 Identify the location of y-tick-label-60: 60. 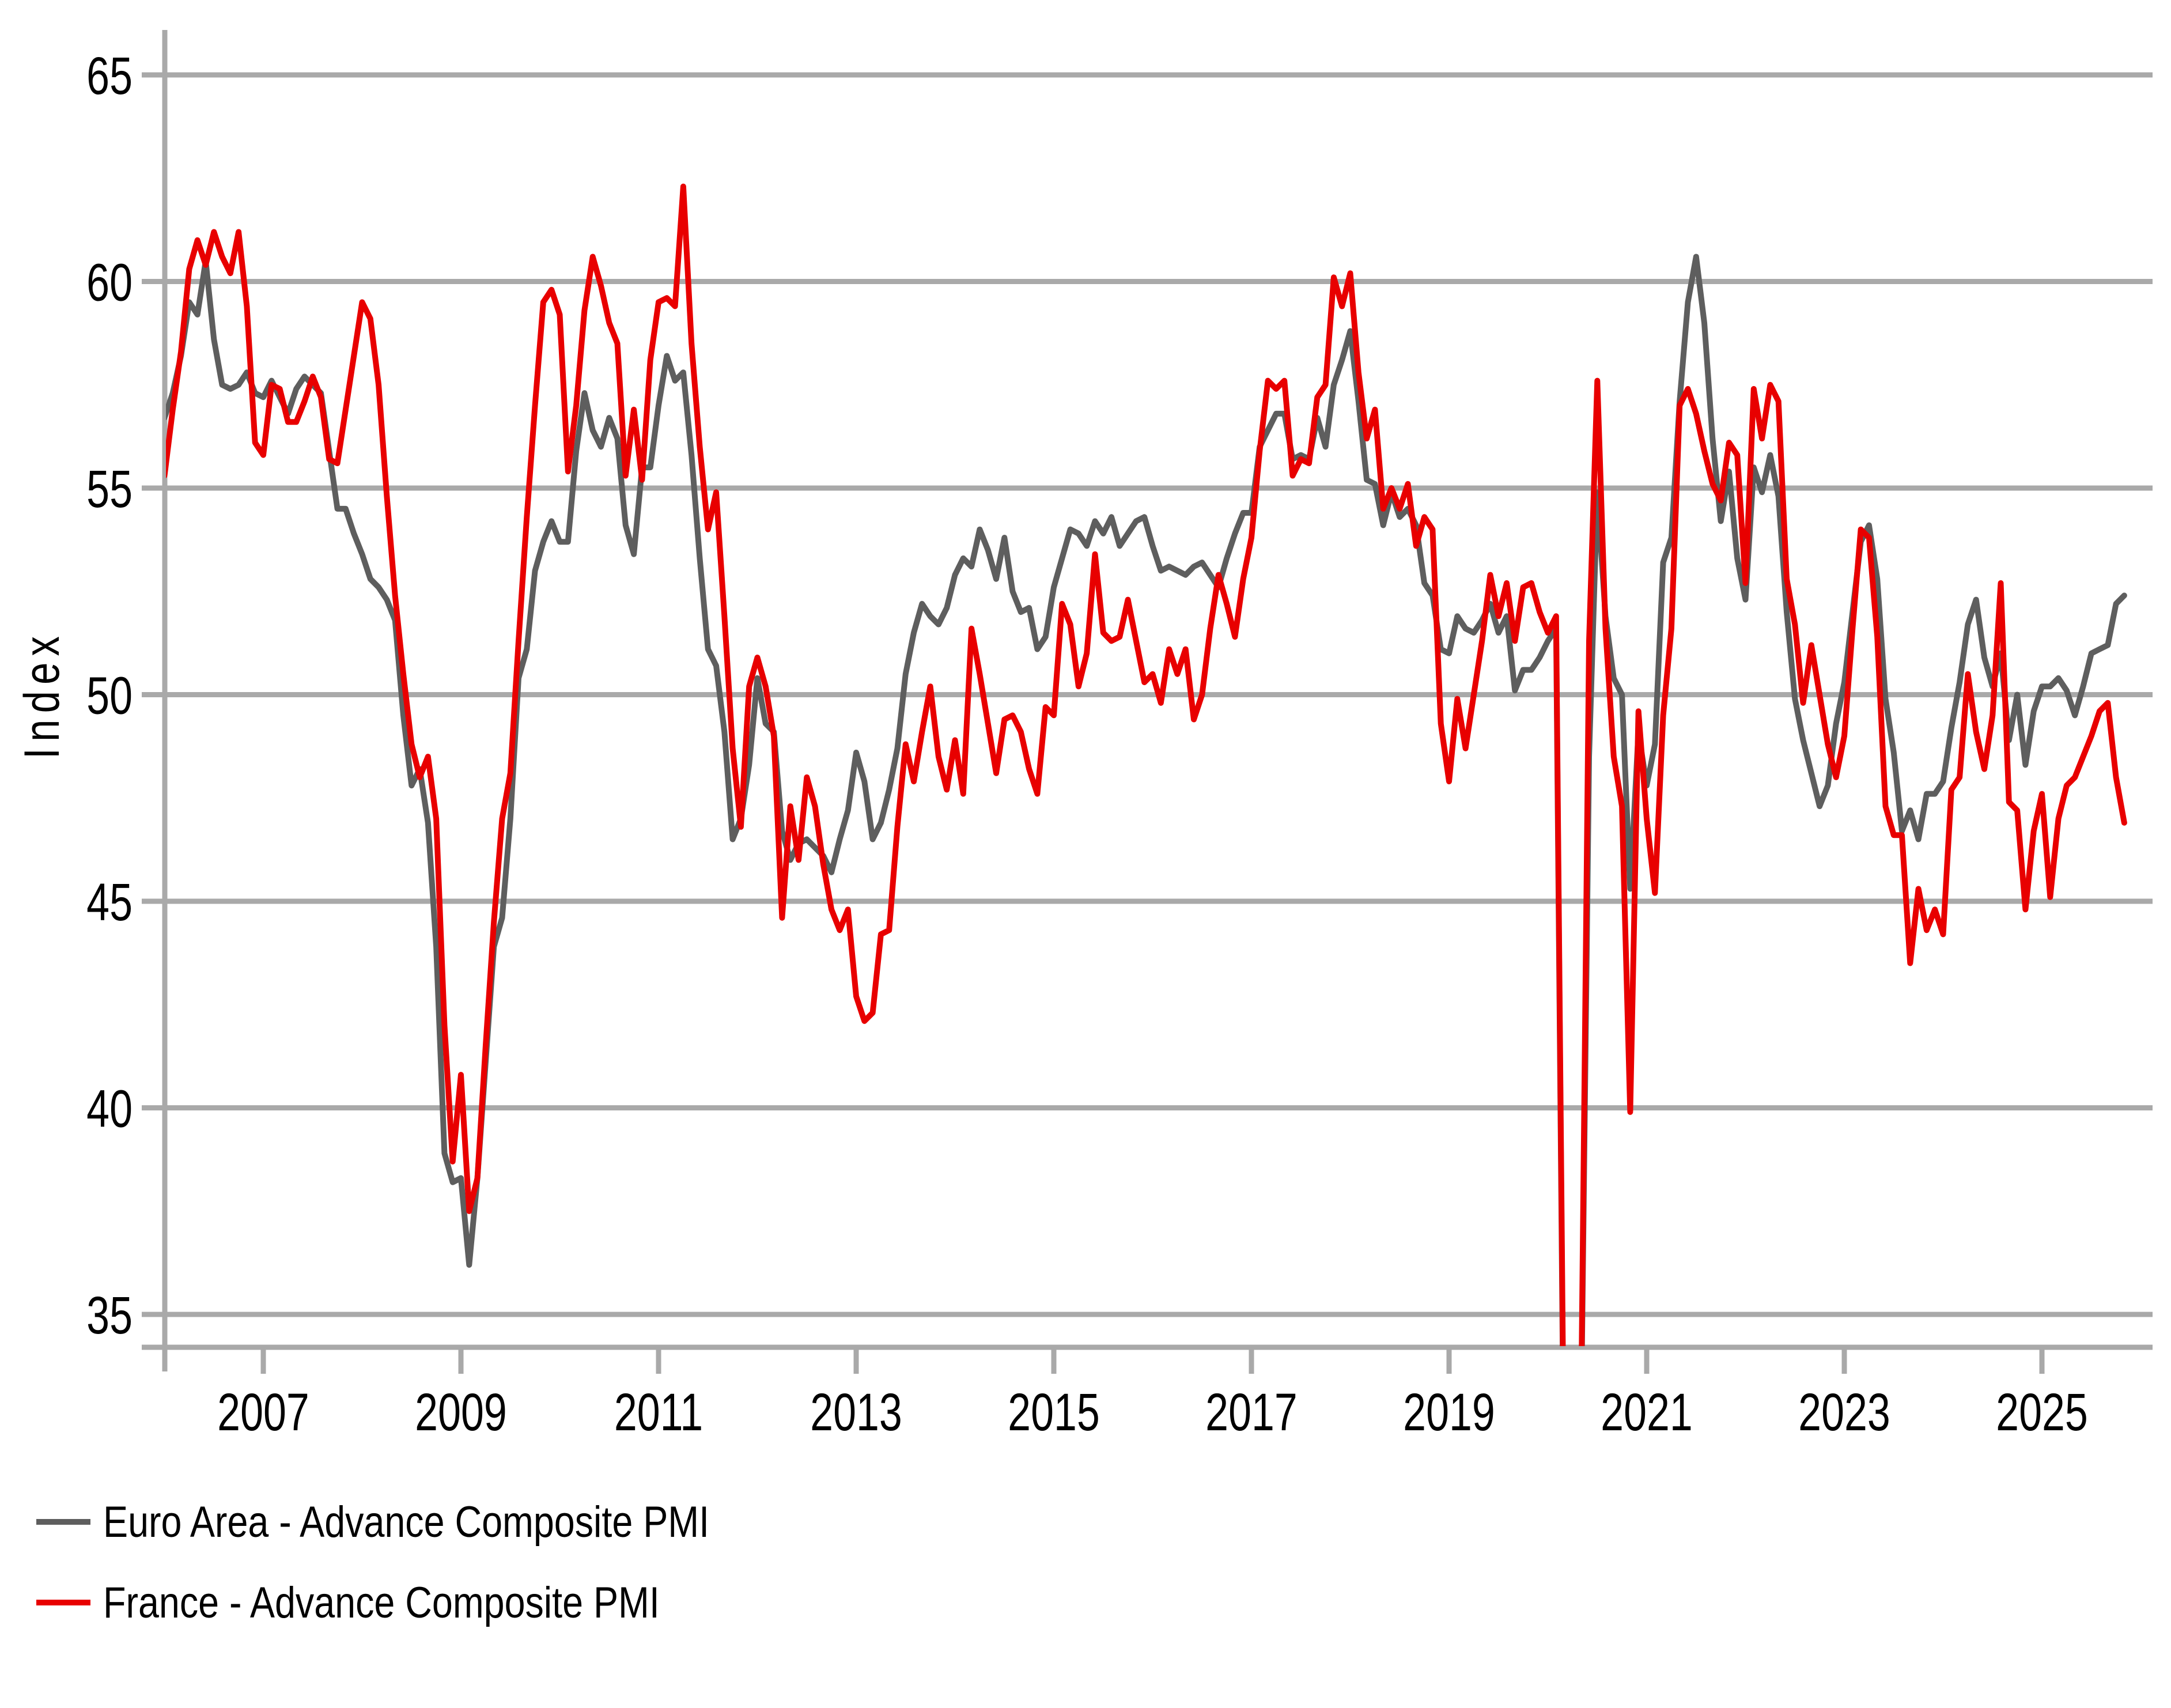
(110, 282).